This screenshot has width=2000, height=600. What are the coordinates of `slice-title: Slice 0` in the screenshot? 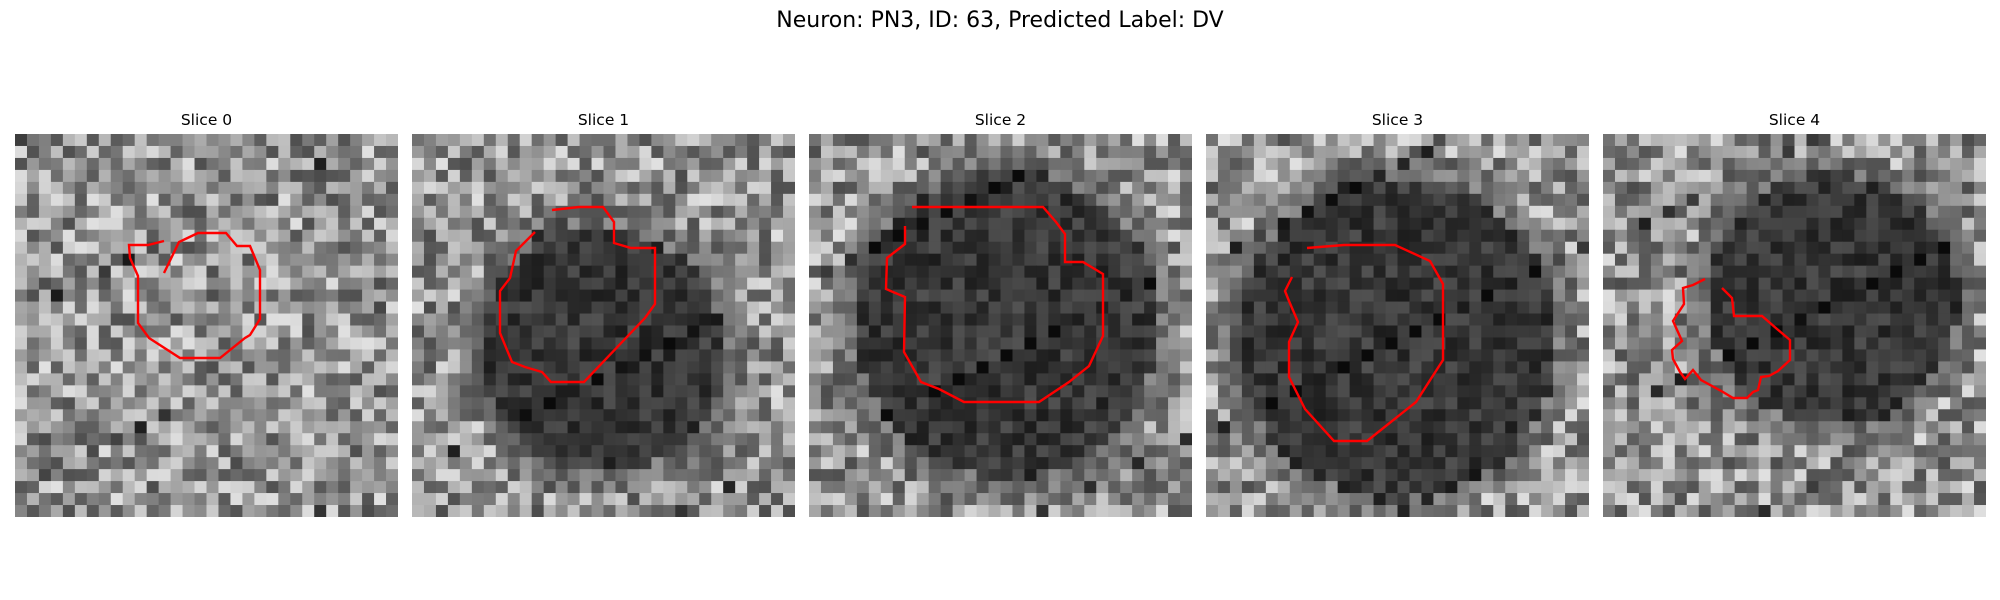 It's located at (206, 120).